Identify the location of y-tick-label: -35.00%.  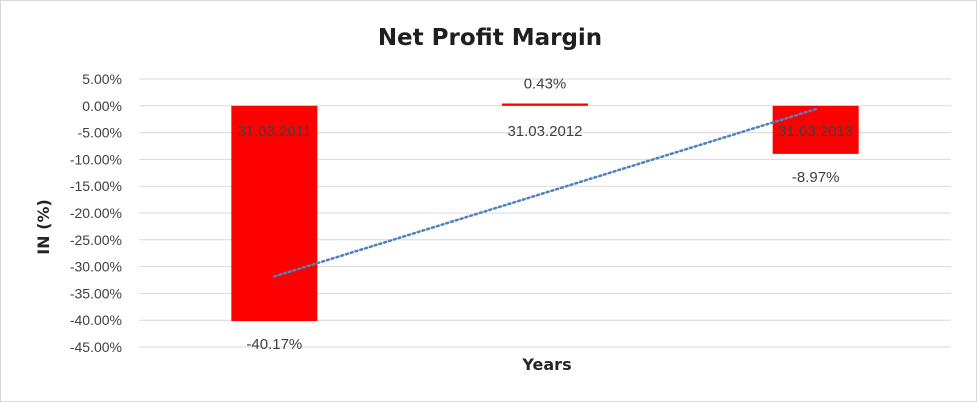
(96, 293).